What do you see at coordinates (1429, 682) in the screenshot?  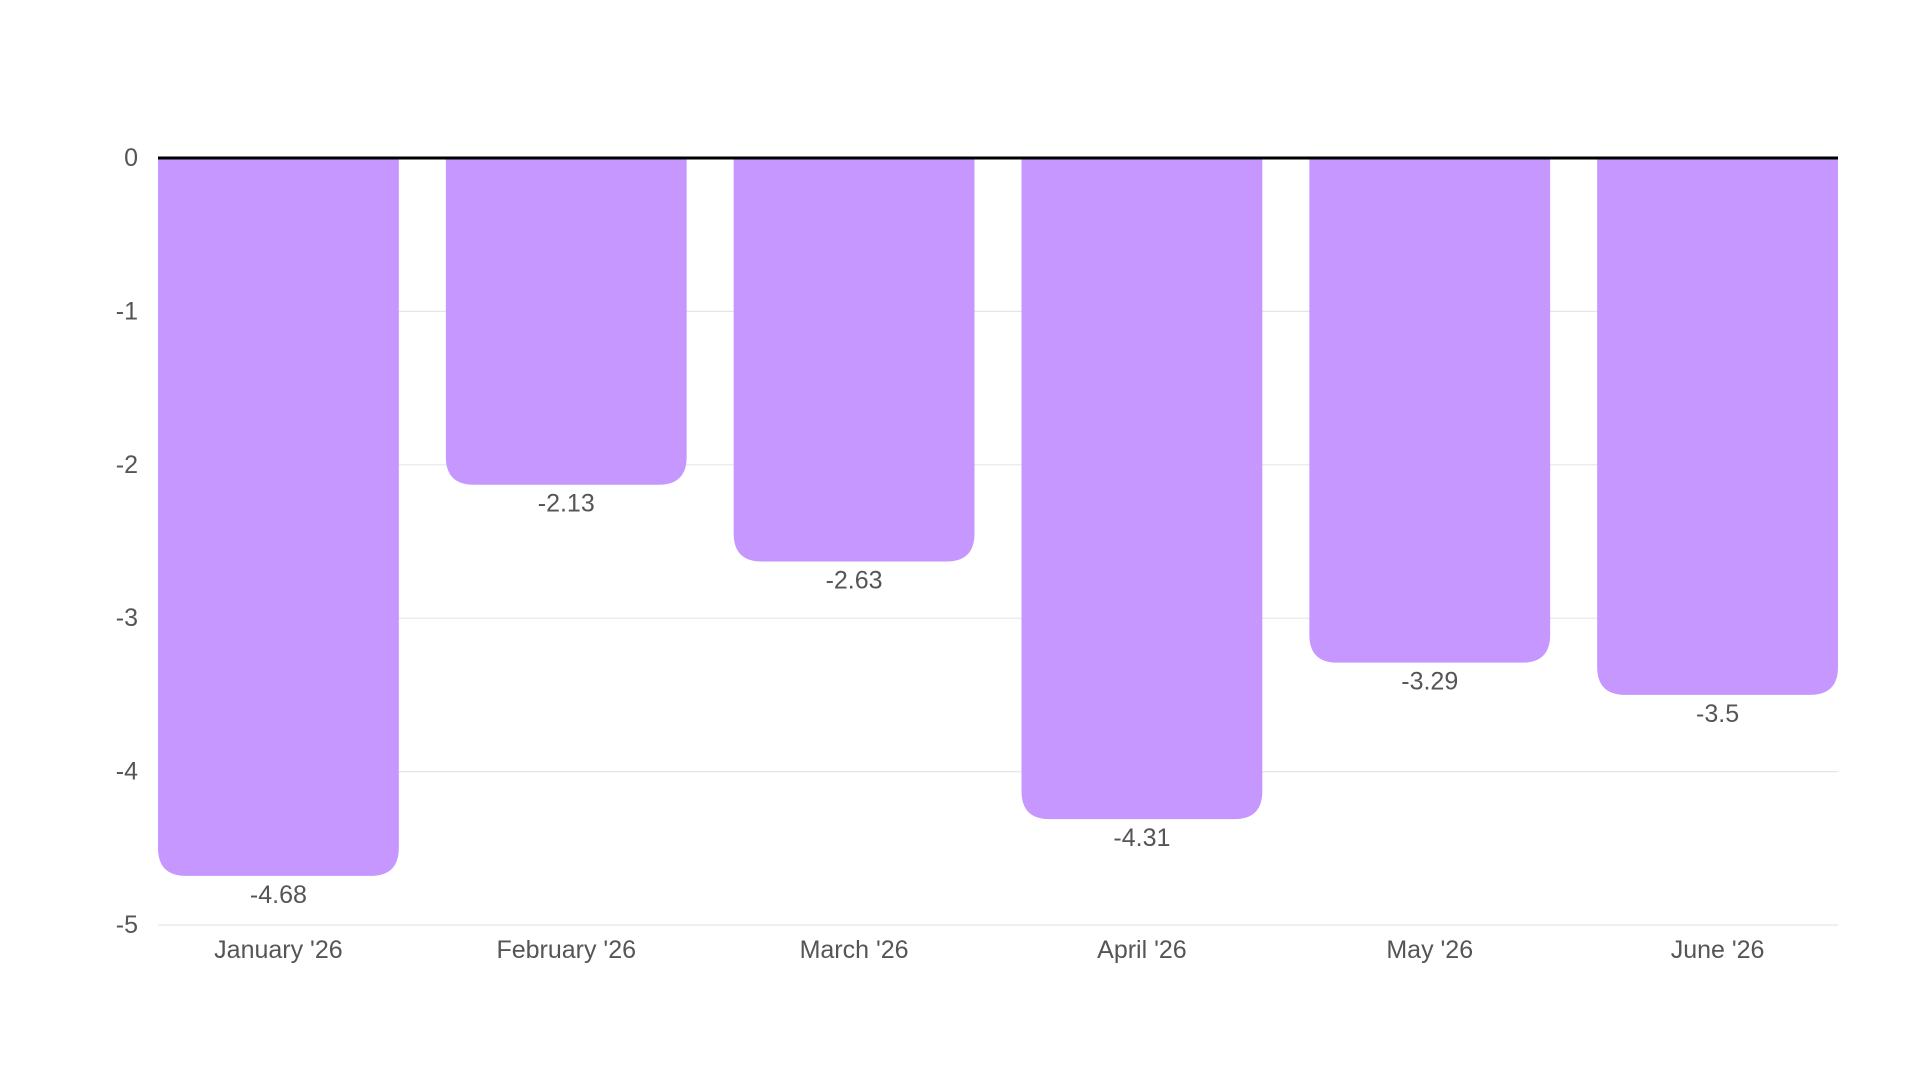 I see `bar-value-label: -3.29` at bounding box center [1429, 682].